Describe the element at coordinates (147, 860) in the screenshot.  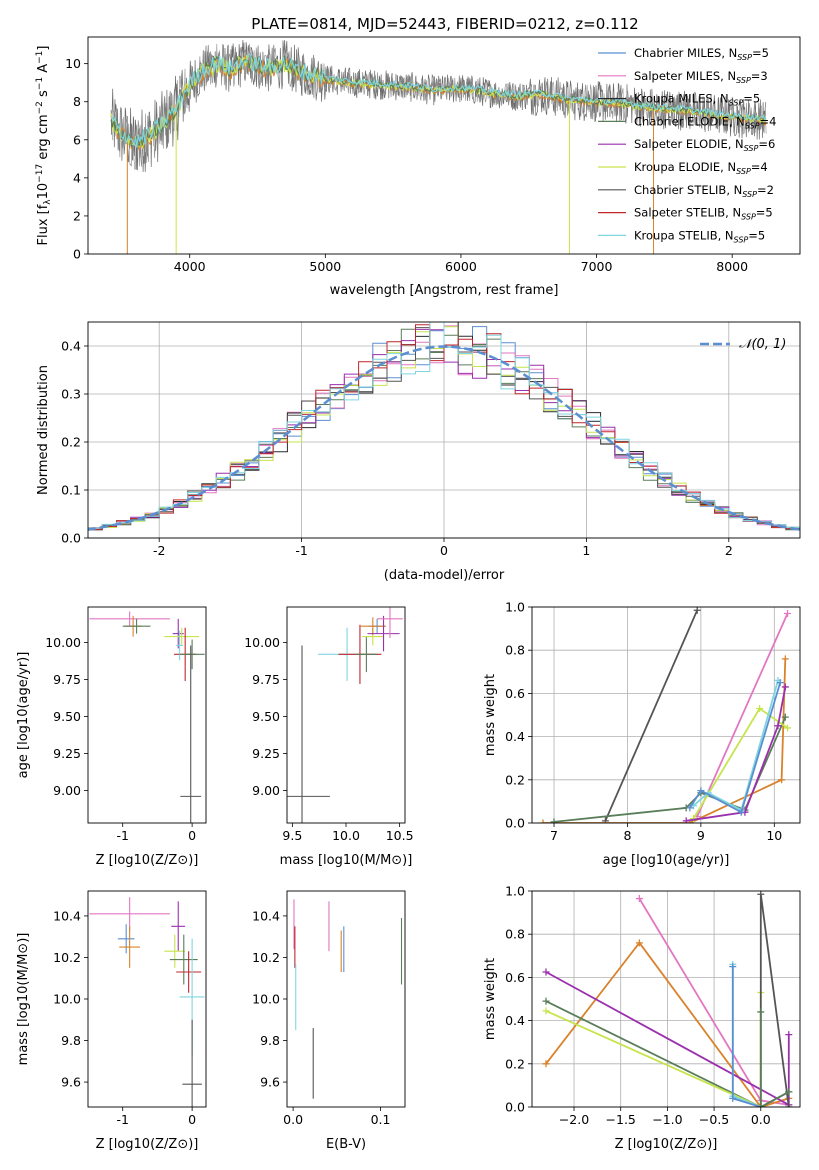
I see `x-axis-label: Z [log10(Z/Z⊙)]` at that location.